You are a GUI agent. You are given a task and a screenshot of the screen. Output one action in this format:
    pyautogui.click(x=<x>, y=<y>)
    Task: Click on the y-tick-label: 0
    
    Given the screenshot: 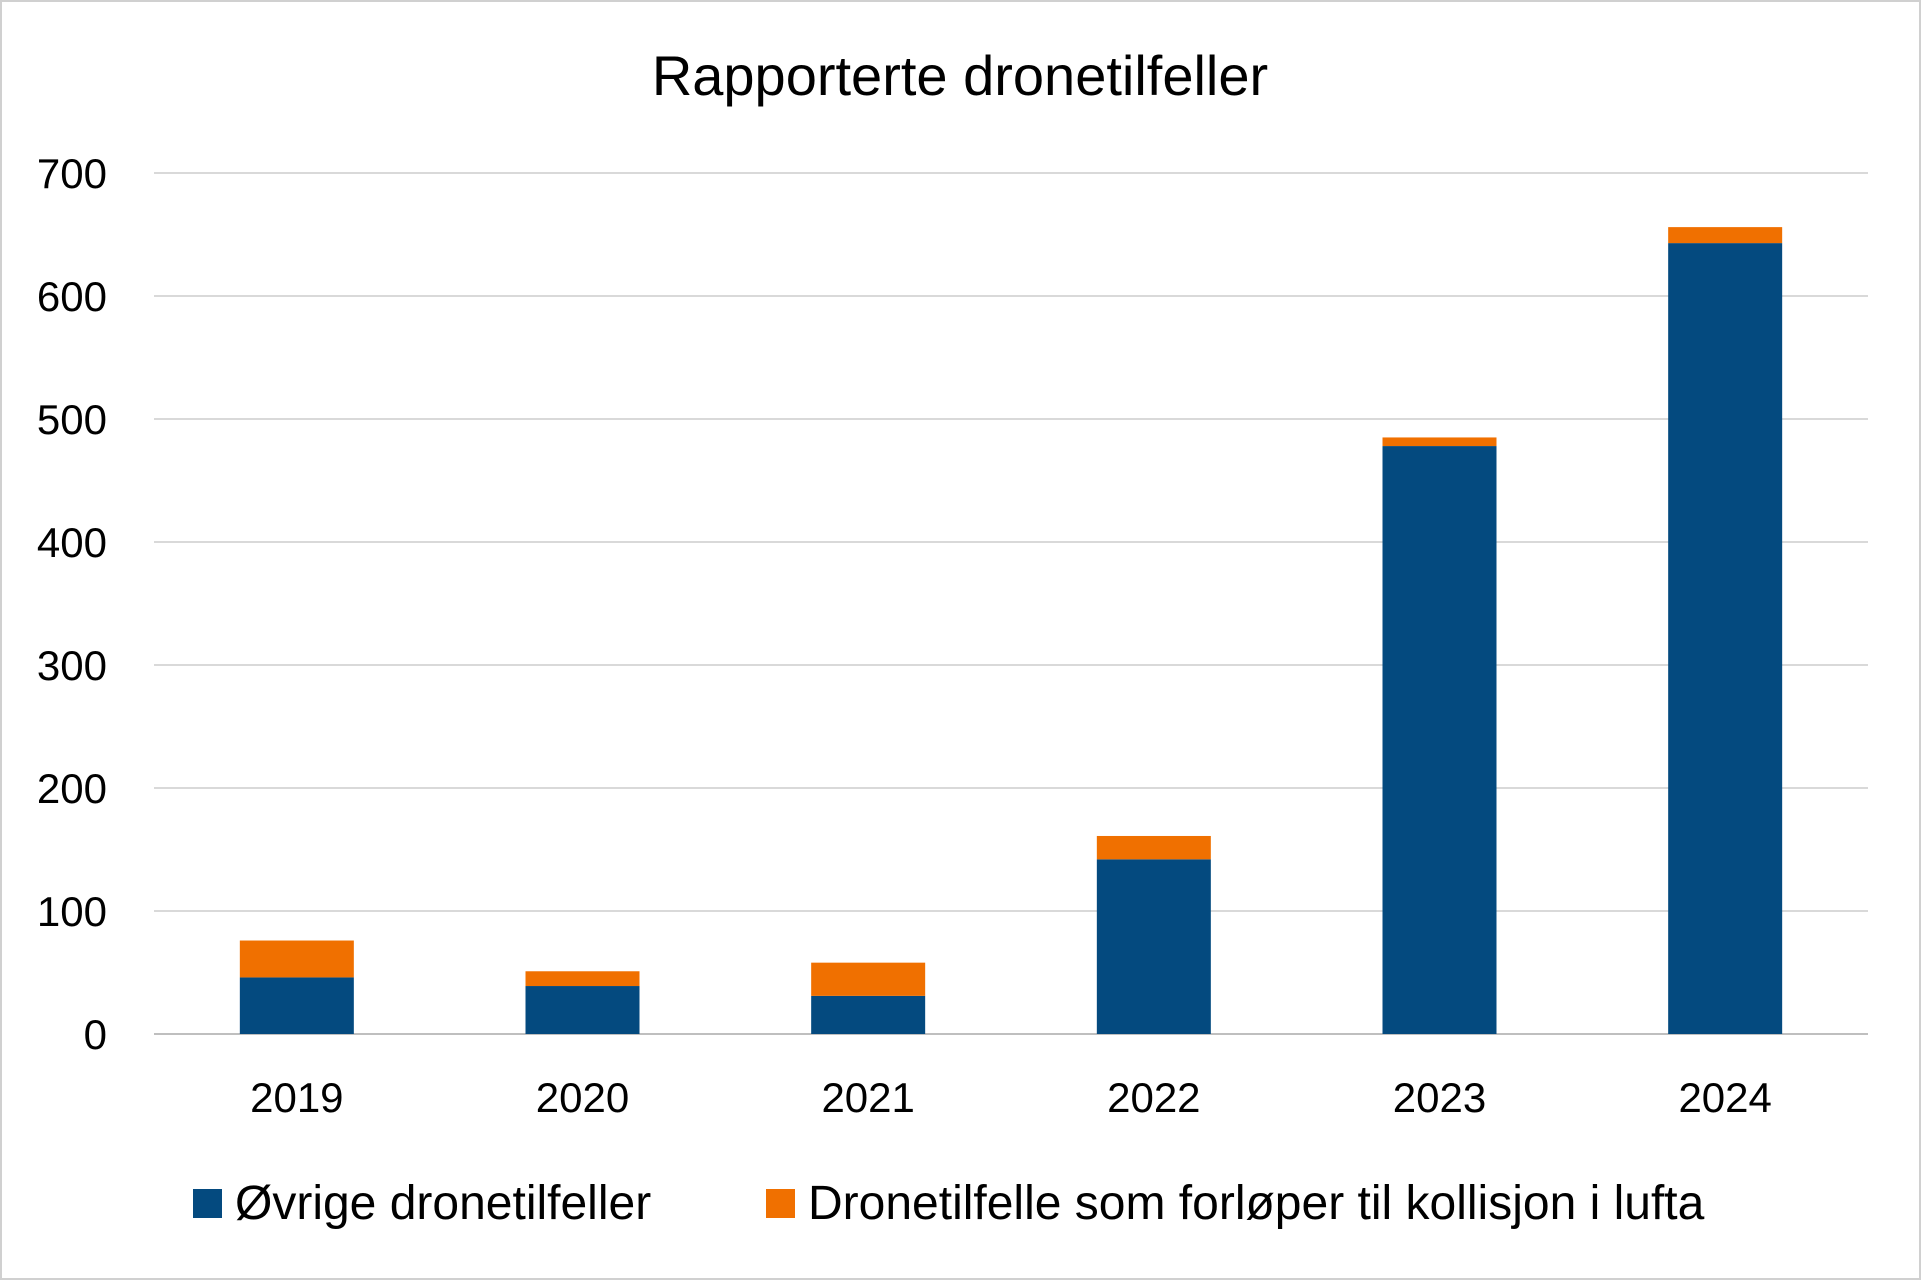 What is the action you would take?
    pyautogui.click(x=95, y=1034)
    